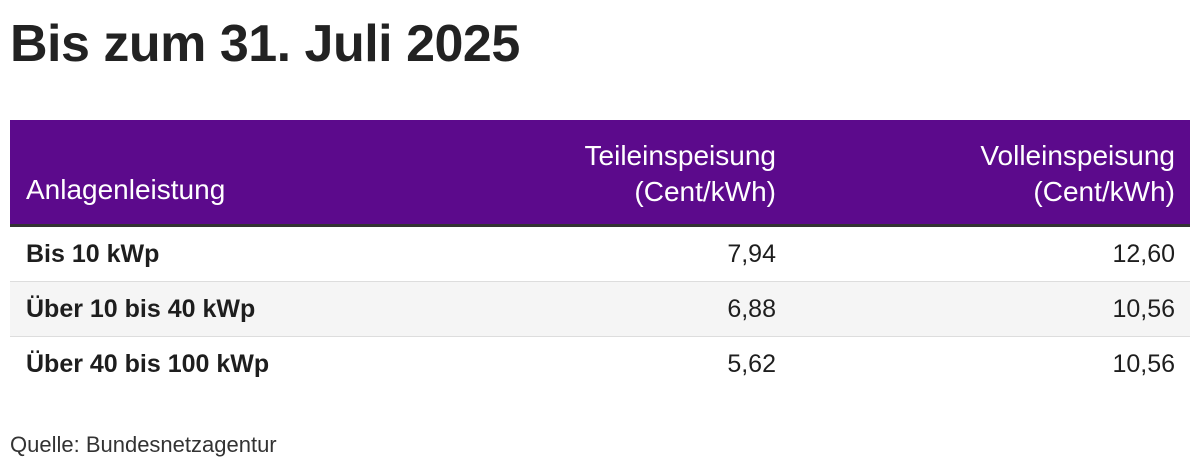  I want to click on teileinspeisung-value: 6,88, so click(751, 309).